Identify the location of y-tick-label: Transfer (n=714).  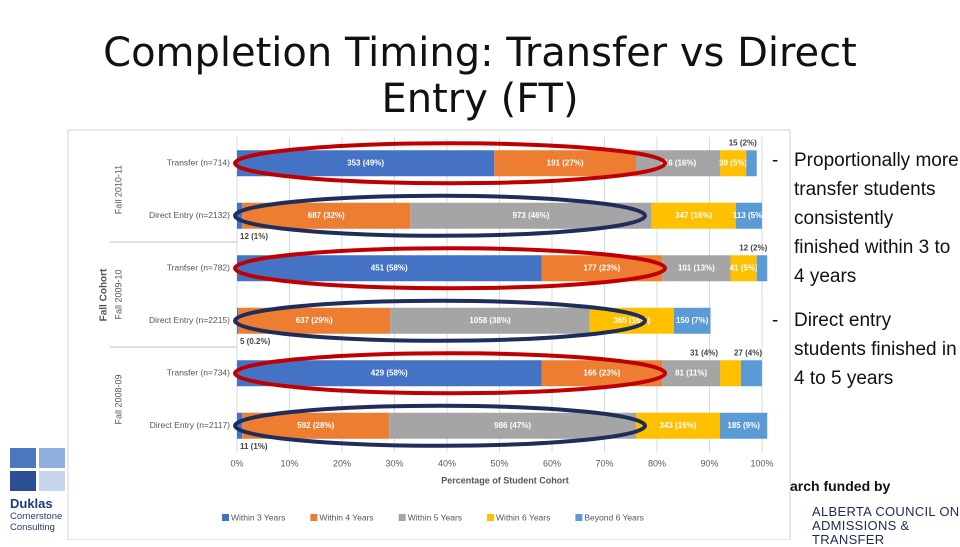
(198, 163).